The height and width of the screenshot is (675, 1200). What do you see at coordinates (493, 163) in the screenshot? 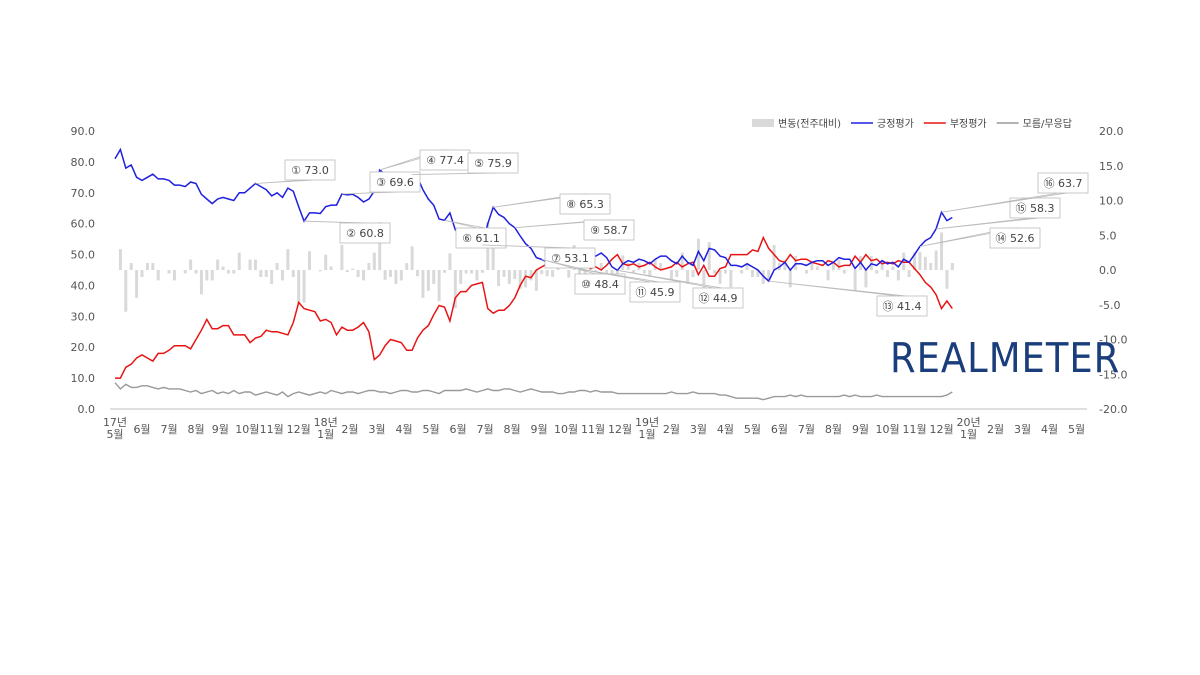
I see `callout-label: ⑤ 75.9` at bounding box center [493, 163].